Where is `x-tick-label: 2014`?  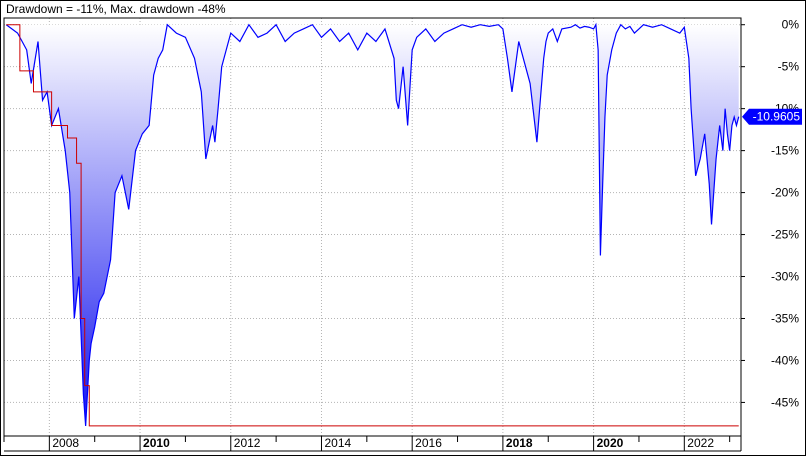 x-tick-label: 2014 is located at coordinates (337, 443).